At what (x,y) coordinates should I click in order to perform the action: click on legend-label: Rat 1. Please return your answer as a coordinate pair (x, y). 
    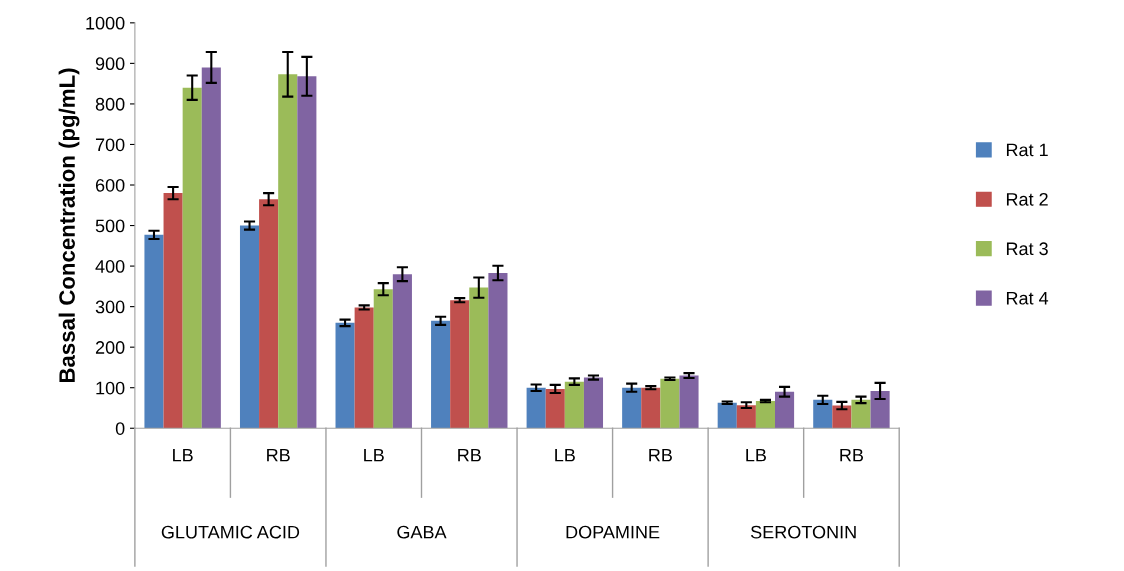
    Looking at the image, I should click on (1027, 150).